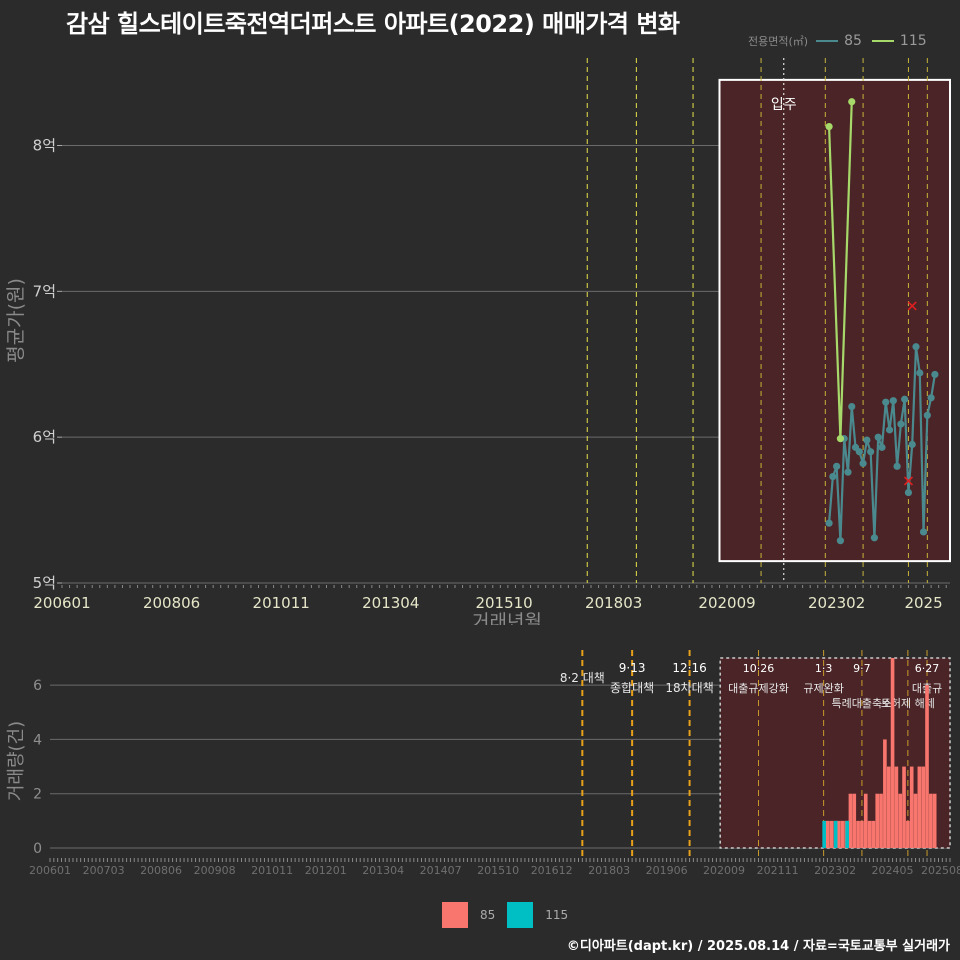 The image size is (960, 960). I want to click on policy-date-label: 9·13, so click(632, 668).